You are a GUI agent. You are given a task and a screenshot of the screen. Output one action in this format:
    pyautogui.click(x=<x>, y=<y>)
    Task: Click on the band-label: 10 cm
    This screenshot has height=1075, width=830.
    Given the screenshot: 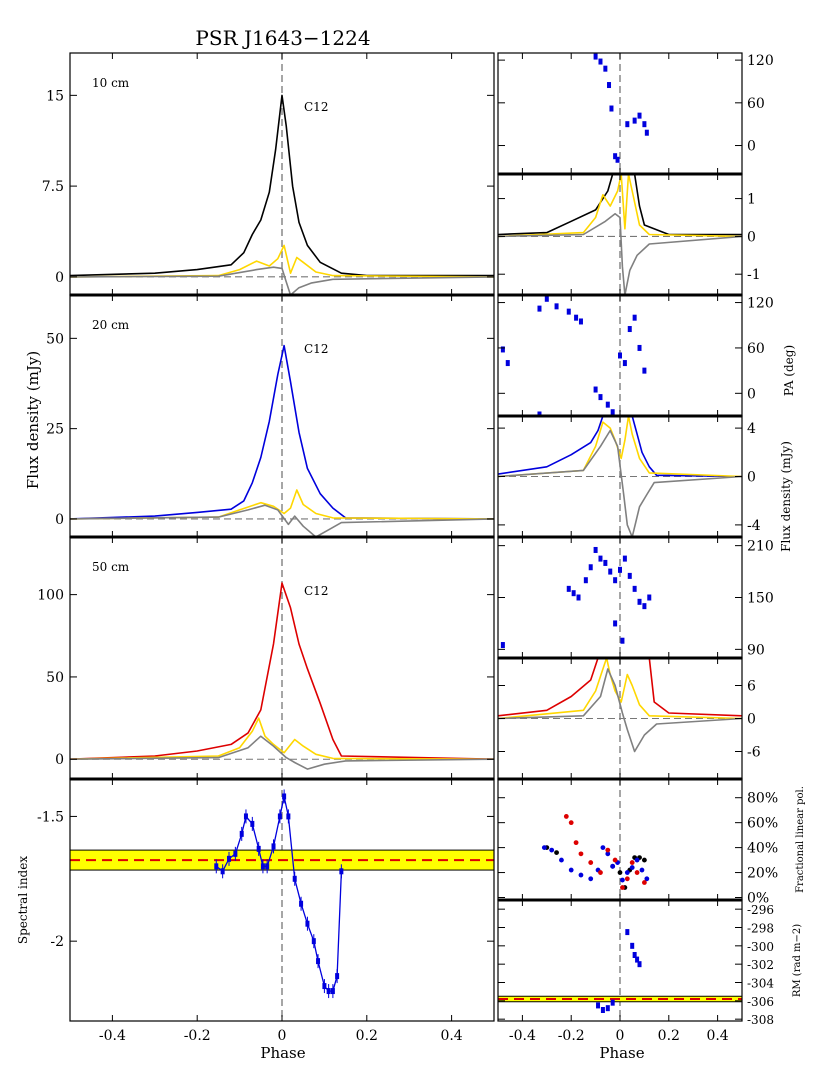 What is the action you would take?
    pyautogui.click(x=111, y=83)
    